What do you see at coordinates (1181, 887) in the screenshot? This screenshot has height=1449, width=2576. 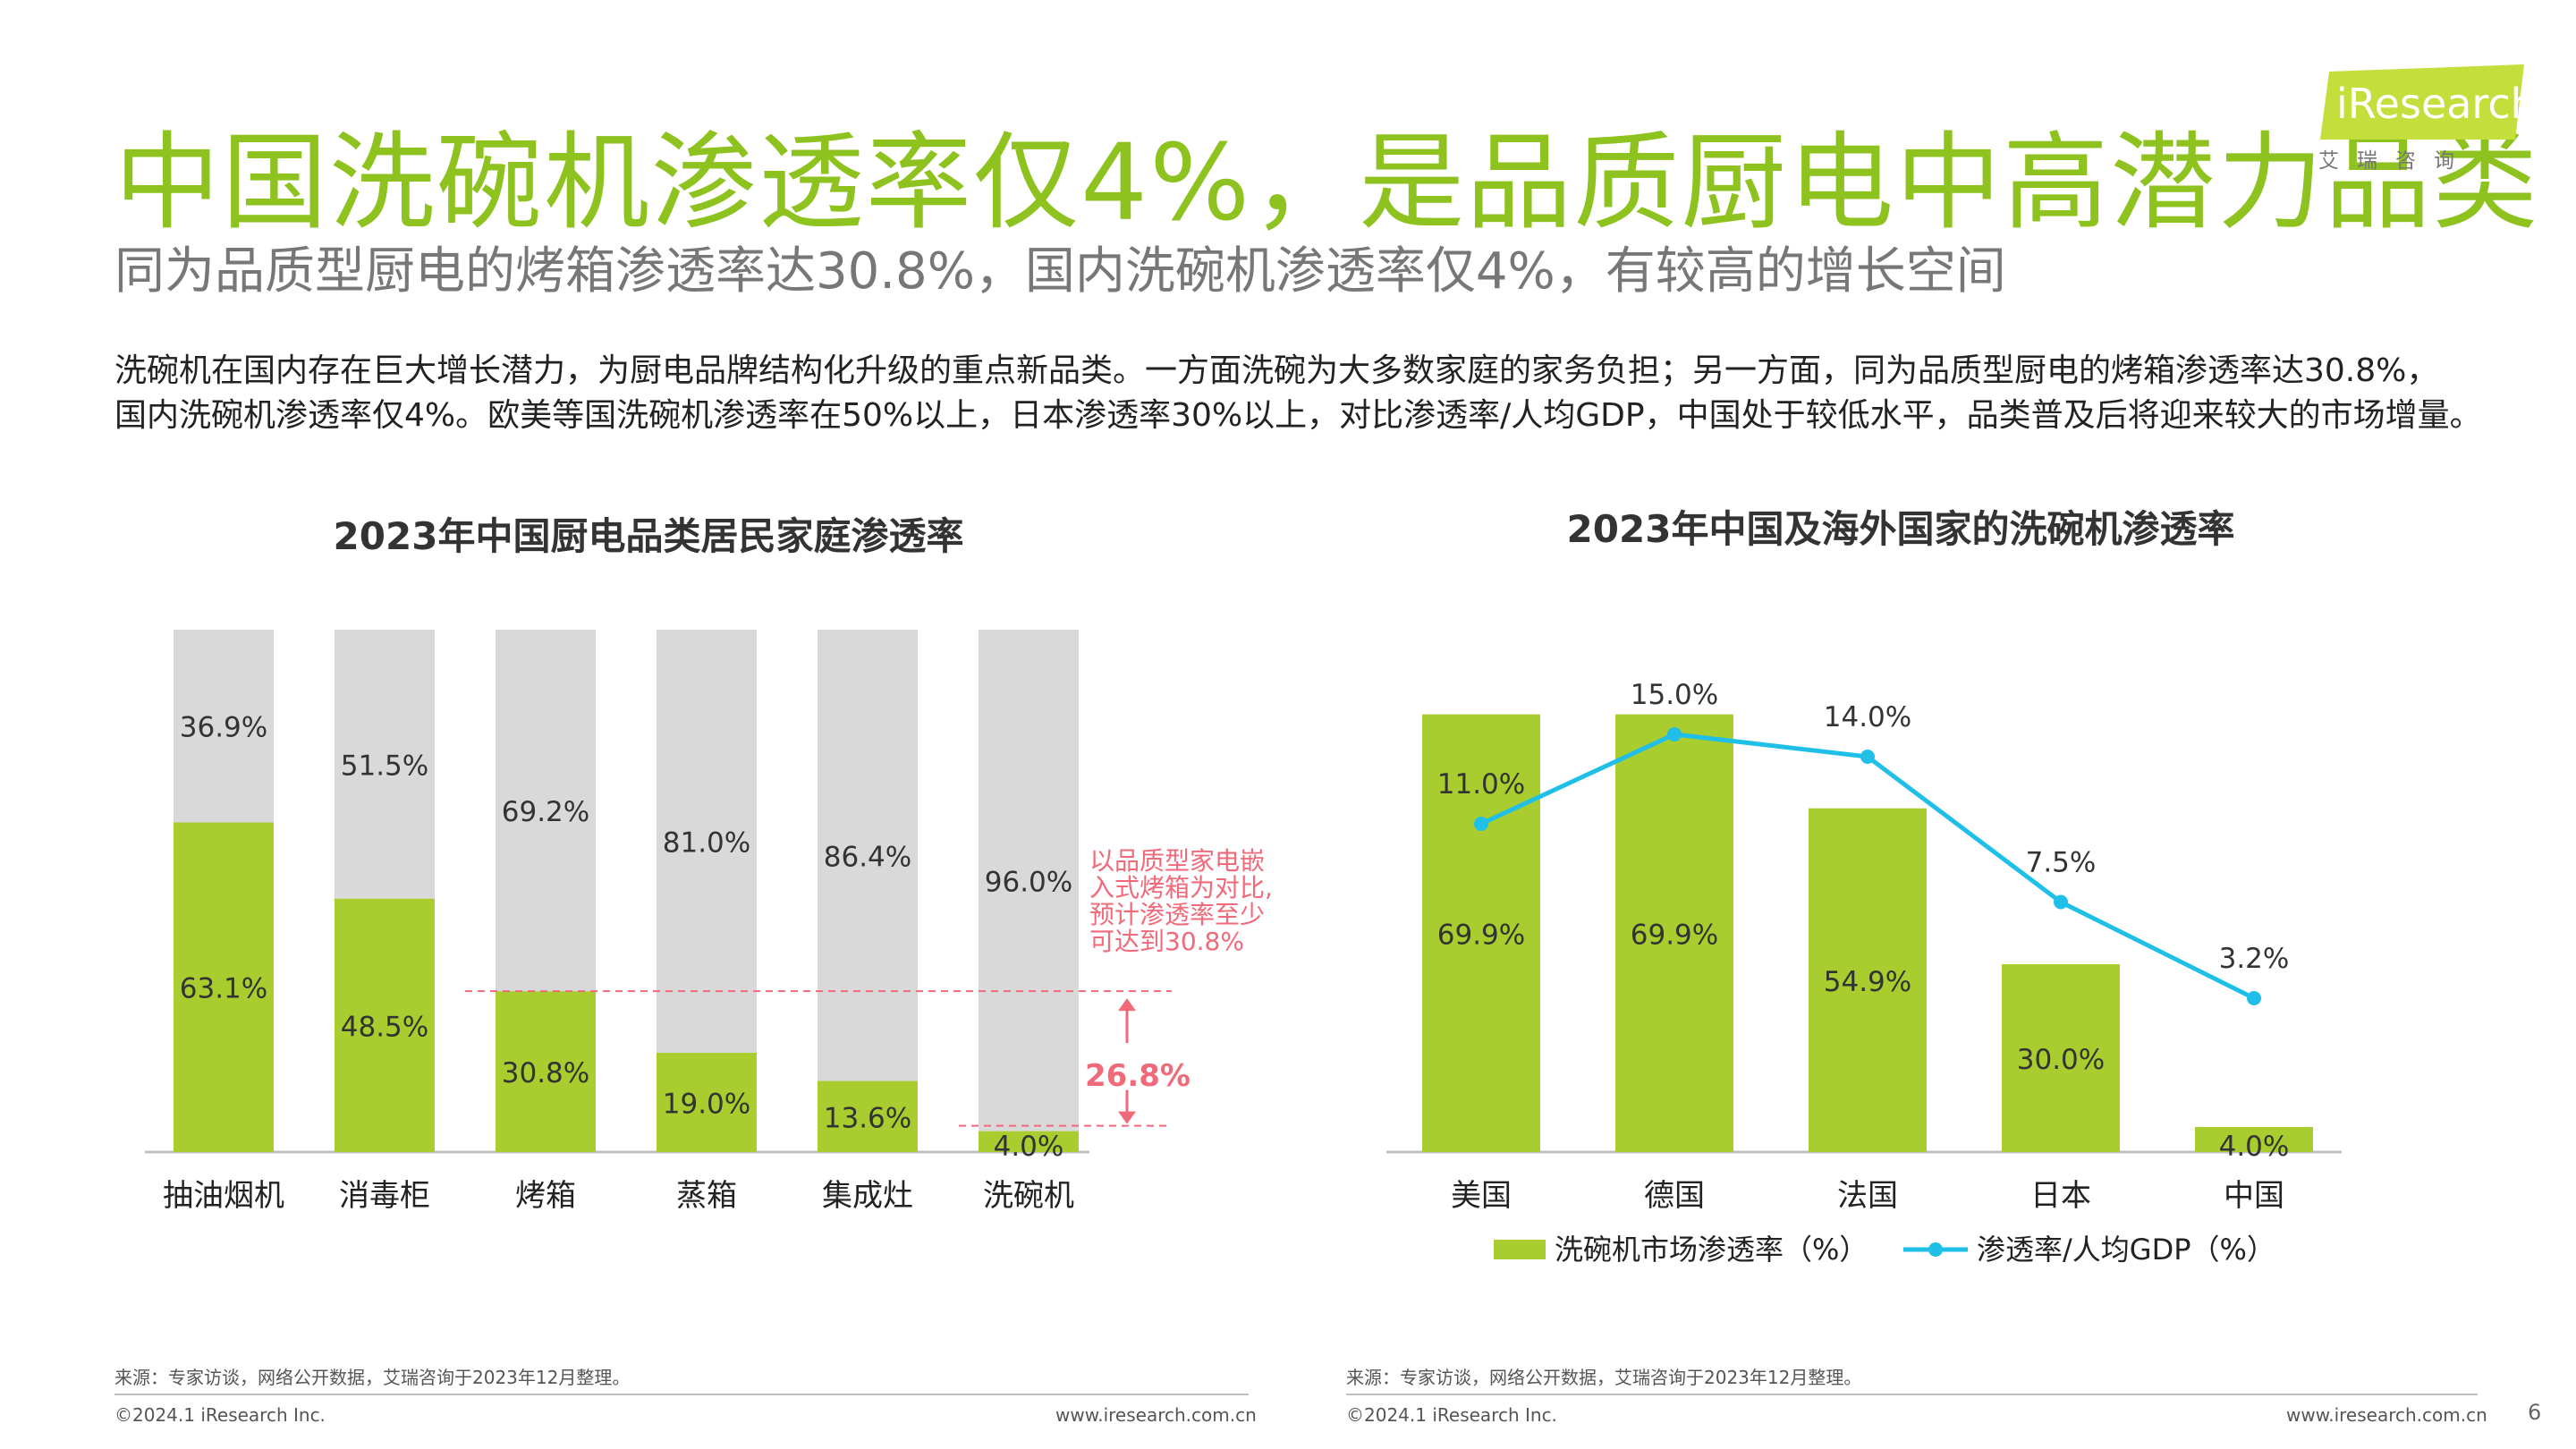 I see `chart1-annotation-note-line: 入式烤箱为对比,` at bounding box center [1181, 887].